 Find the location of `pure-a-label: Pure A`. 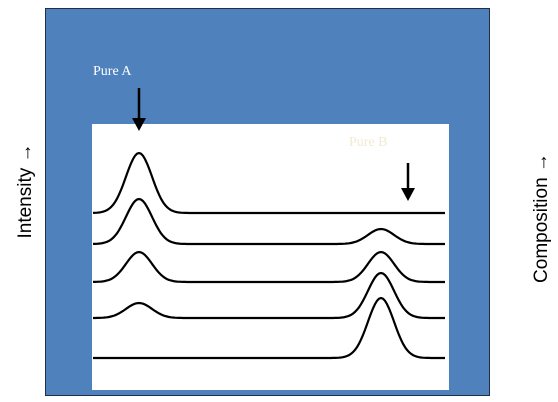

pure-a-label: Pure A is located at coordinates (112, 71).